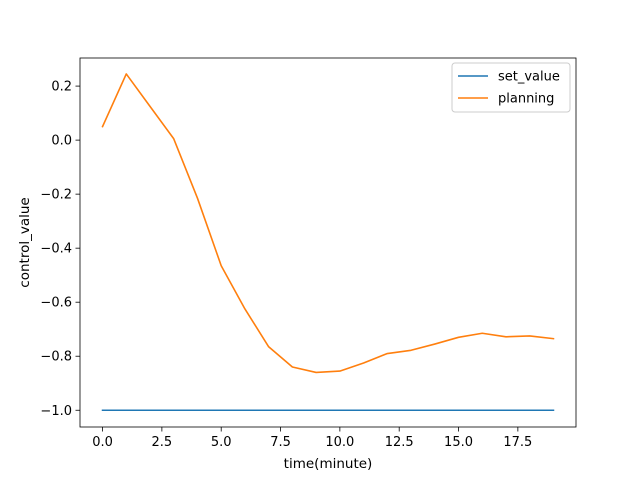  What do you see at coordinates (280, 442) in the screenshot?
I see `x-tick-label: 7.5` at bounding box center [280, 442].